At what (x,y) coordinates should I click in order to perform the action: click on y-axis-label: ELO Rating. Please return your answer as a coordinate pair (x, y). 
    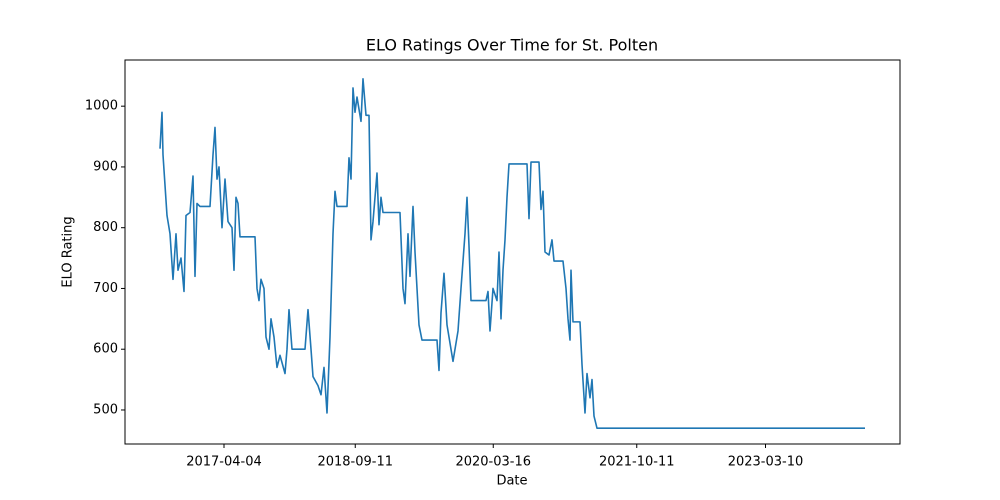
    Looking at the image, I should click on (68, 251).